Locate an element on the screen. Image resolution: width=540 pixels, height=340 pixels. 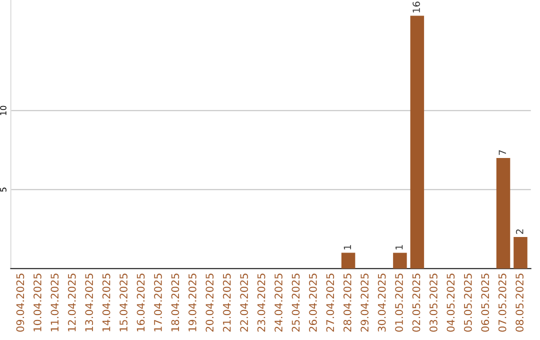
x-tick-label: 15.04.2025 is located at coordinates (124, 303).